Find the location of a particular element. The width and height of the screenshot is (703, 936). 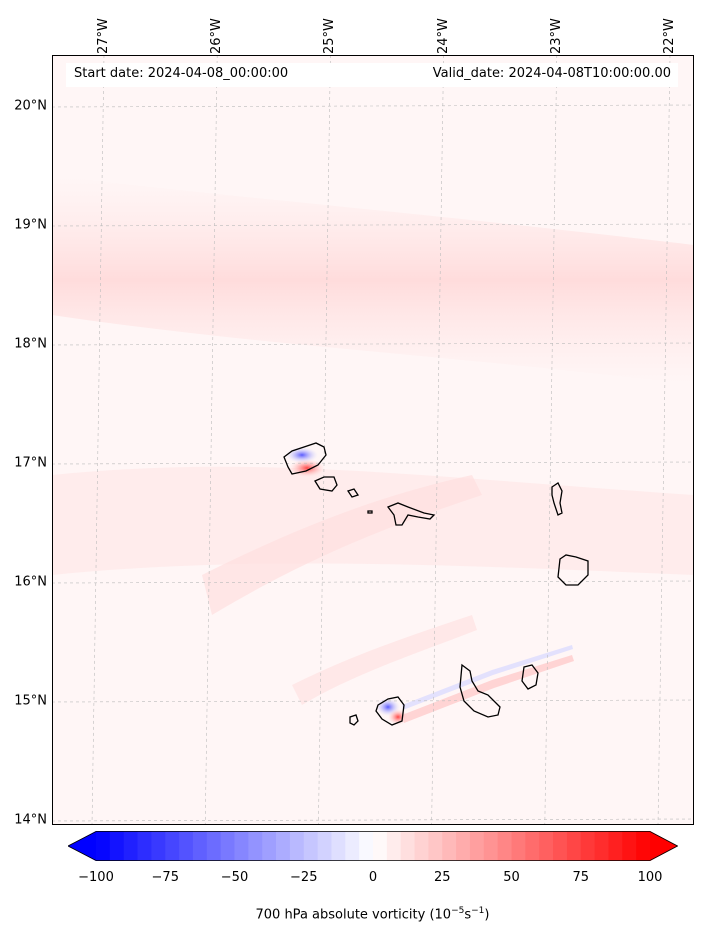

island-santiago is located at coordinates (480, 690).